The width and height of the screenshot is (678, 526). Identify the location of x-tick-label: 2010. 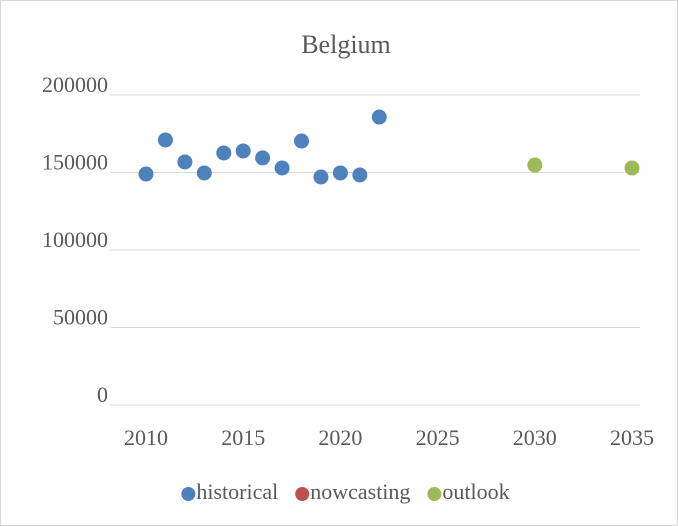
(146, 437).